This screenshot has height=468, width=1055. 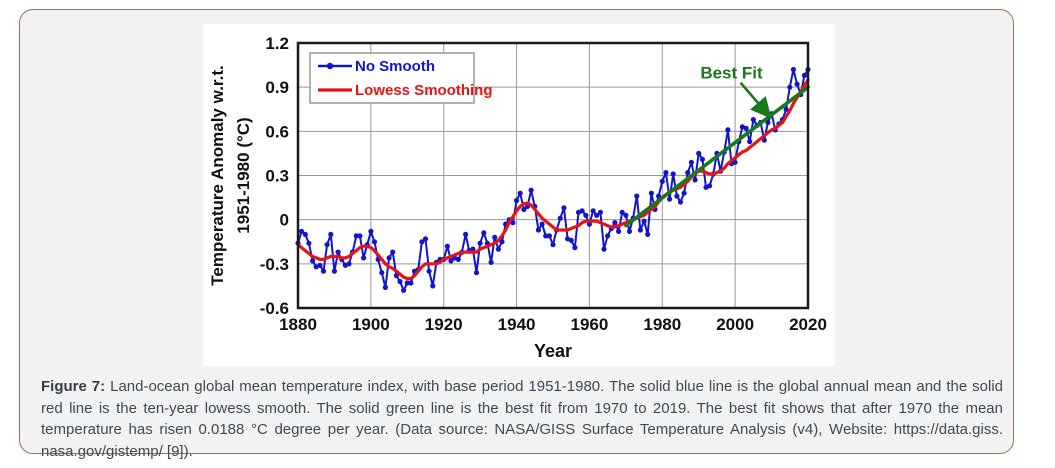 I want to click on svg-text: 1940, so click(x=517, y=324).